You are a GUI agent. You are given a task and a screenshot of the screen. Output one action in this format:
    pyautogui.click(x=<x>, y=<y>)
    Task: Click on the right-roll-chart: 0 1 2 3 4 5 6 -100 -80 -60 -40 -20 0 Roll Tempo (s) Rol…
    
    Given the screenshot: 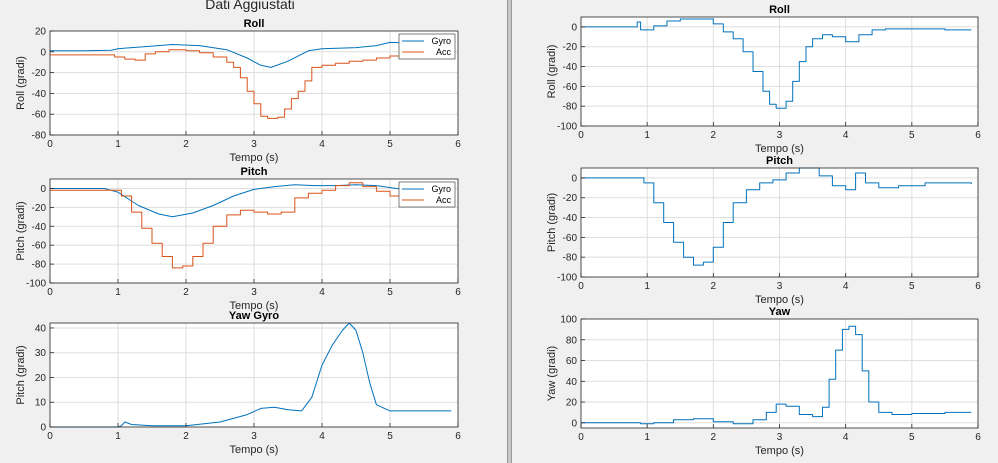 What is the action you would take?
    pyautogui.click(x=763, y=79)
    